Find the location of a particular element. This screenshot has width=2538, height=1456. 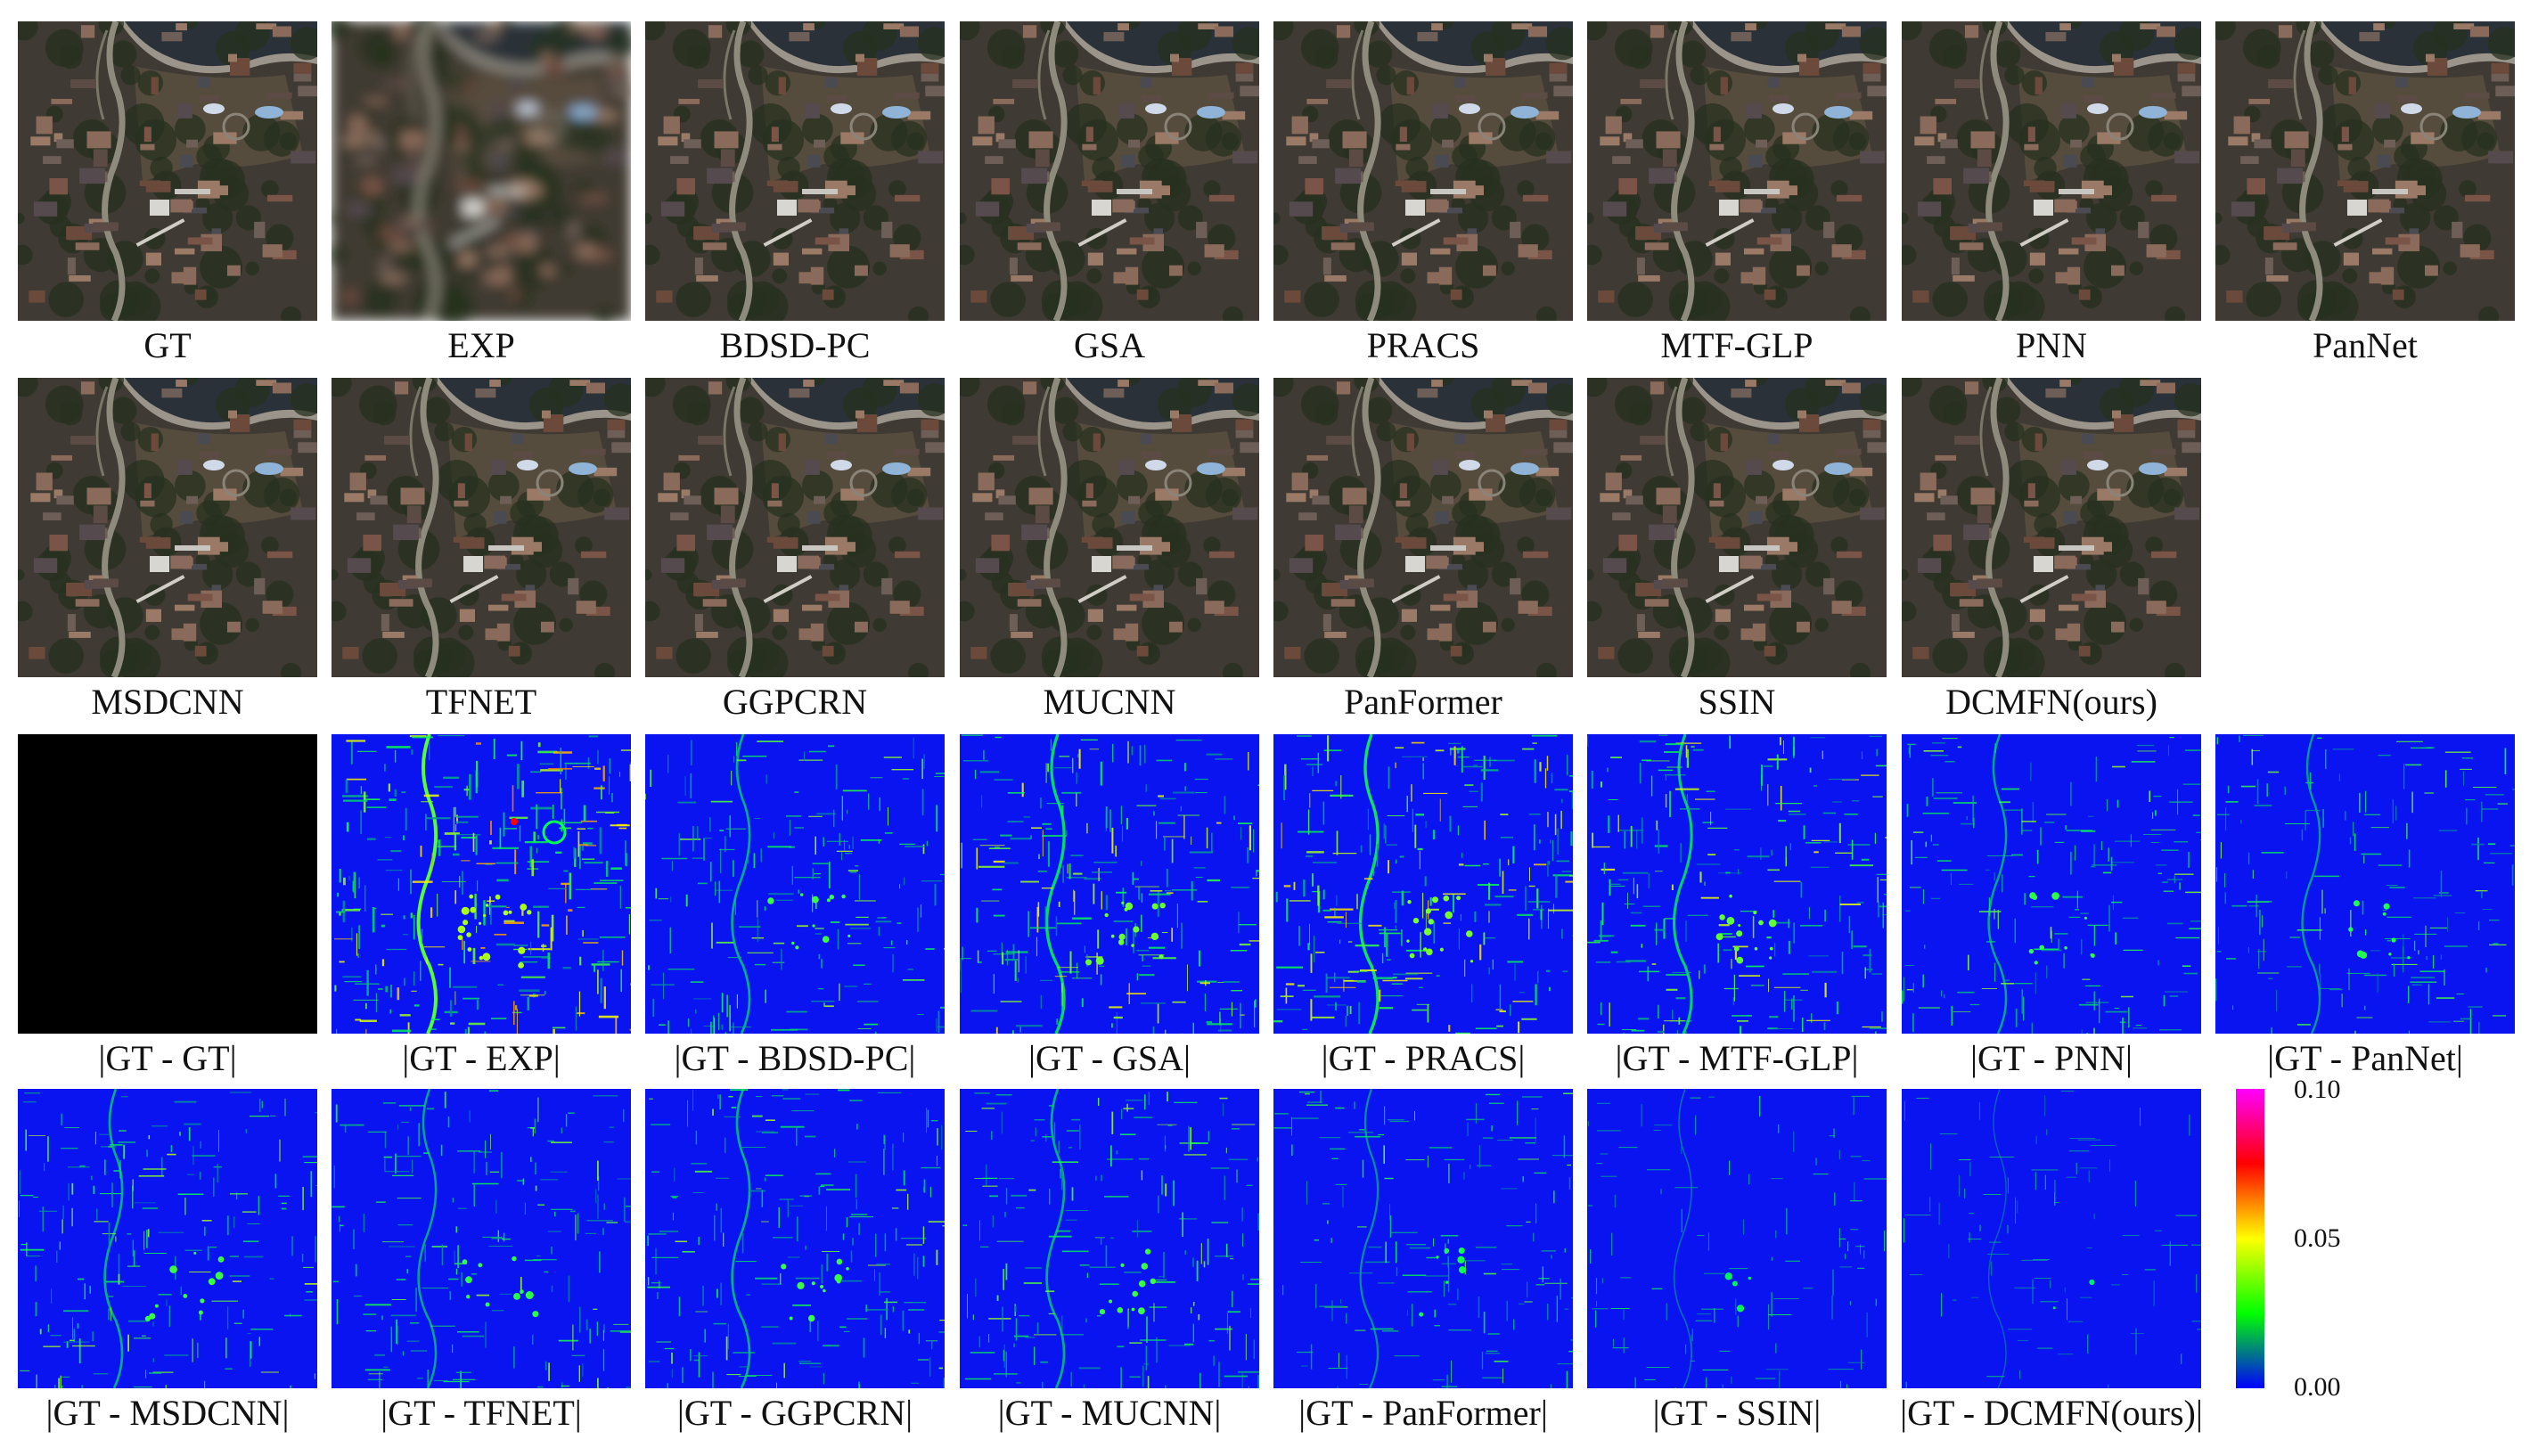

panel-caption: MSDCNN is located at coordinates (167, 702).